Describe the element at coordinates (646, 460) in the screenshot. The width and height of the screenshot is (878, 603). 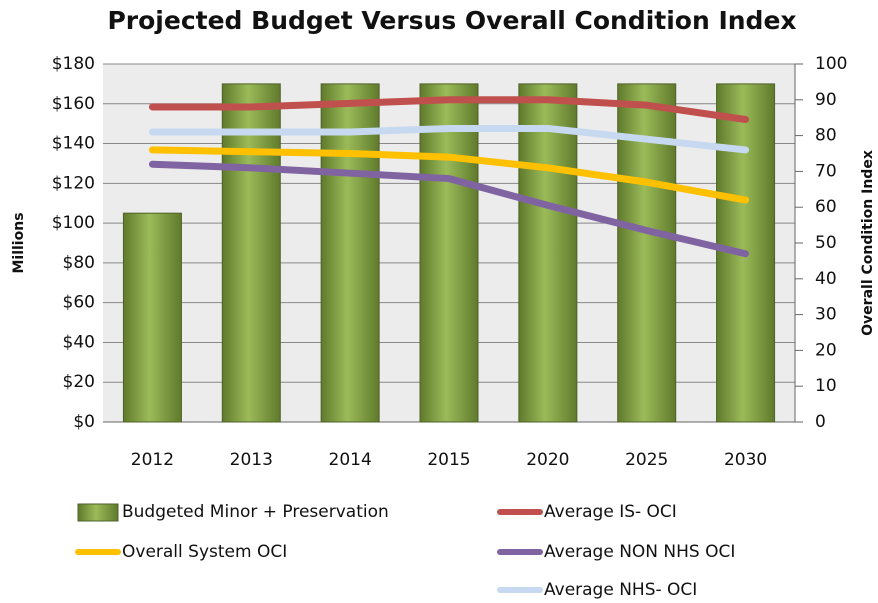
I see `x-tick-label: 2025` at that location.